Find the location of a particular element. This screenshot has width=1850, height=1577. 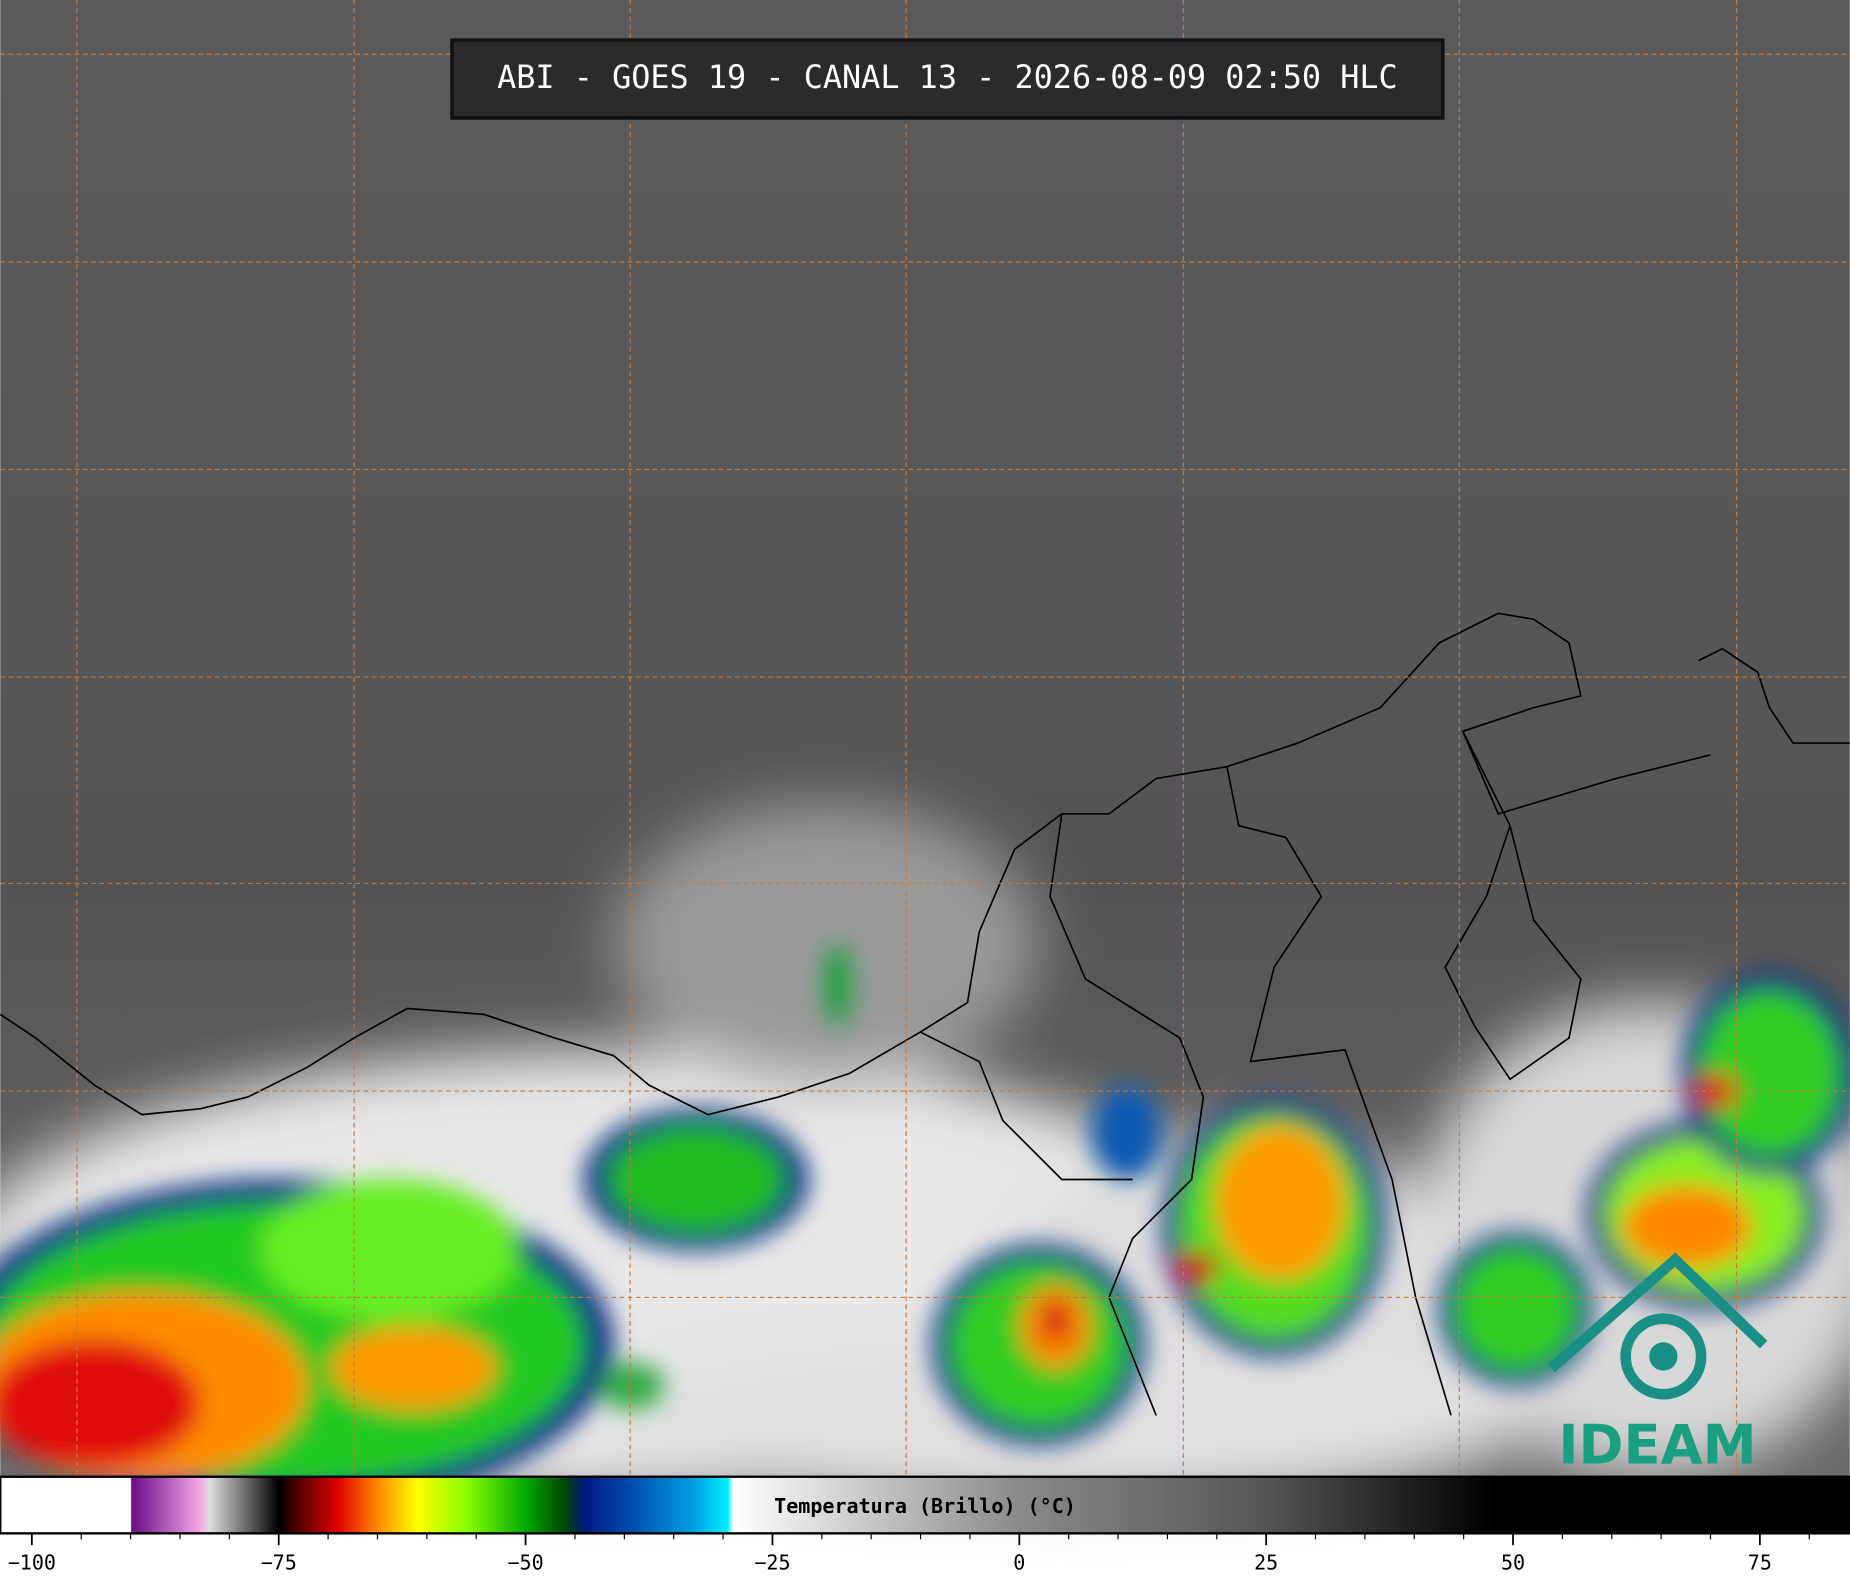

title-box is located at coordinates (947, 79).